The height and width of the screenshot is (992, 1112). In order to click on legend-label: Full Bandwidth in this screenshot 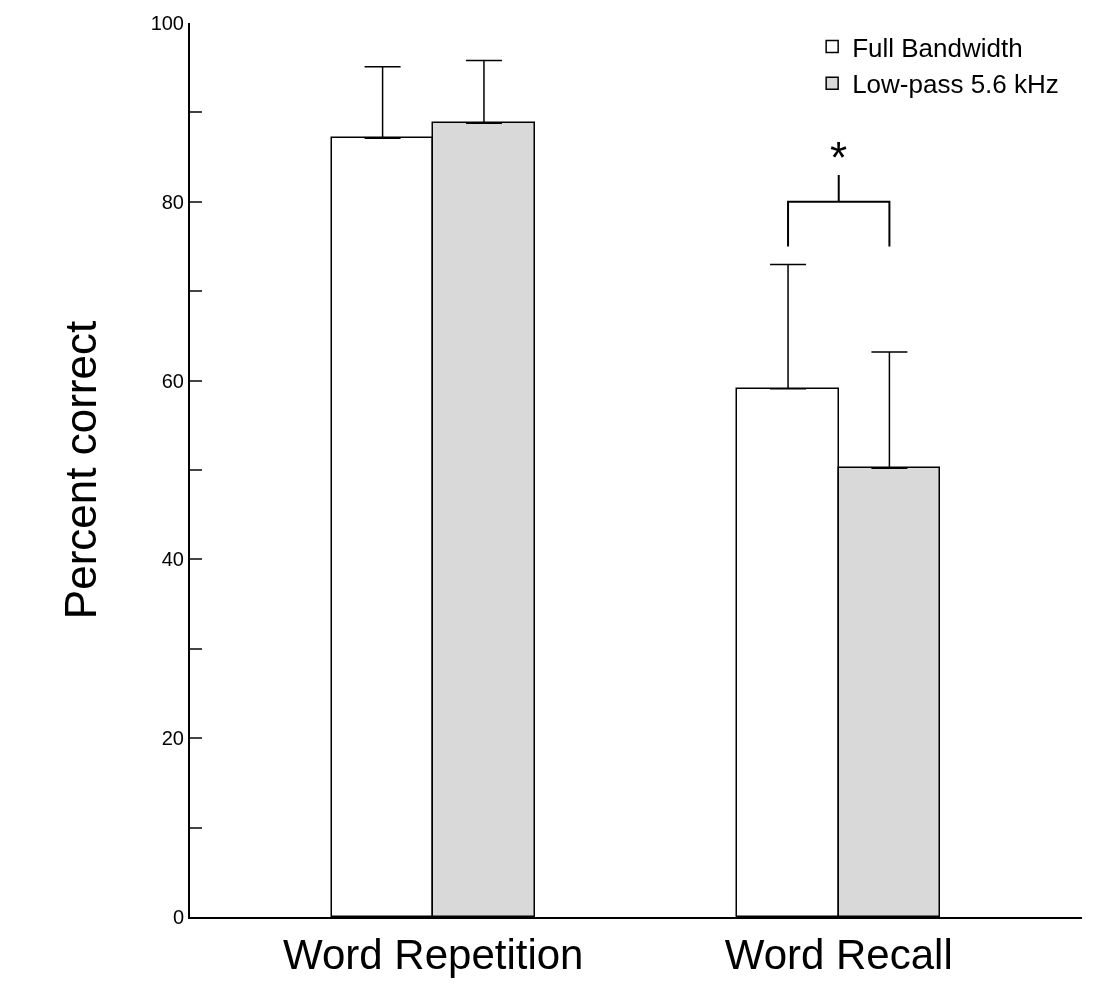, I will do `click(937, 47)`.